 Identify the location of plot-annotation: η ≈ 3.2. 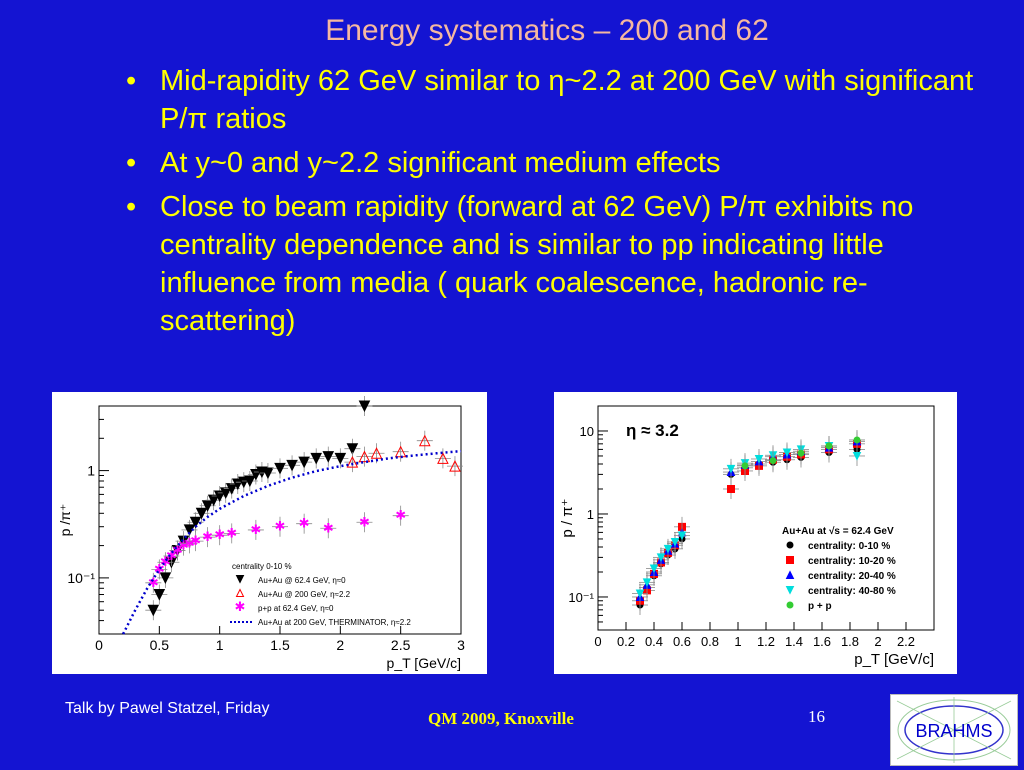
(652, 430).